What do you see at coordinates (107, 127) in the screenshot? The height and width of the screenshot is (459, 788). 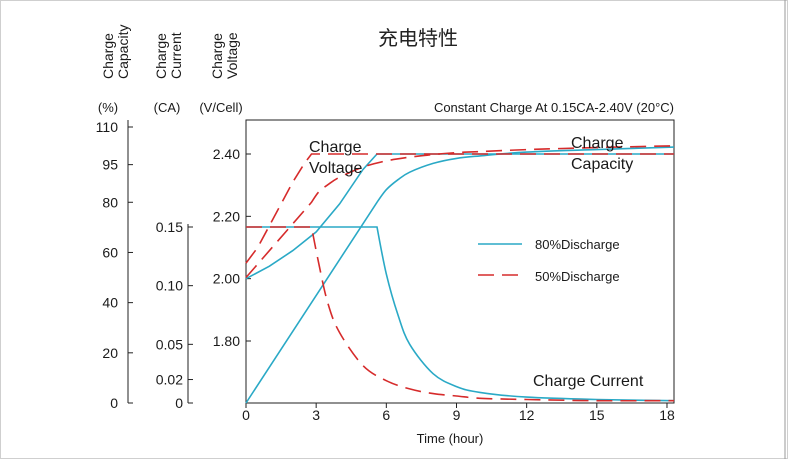 I see `capacity-tick-label: 110` at bounding box center [107, 127].